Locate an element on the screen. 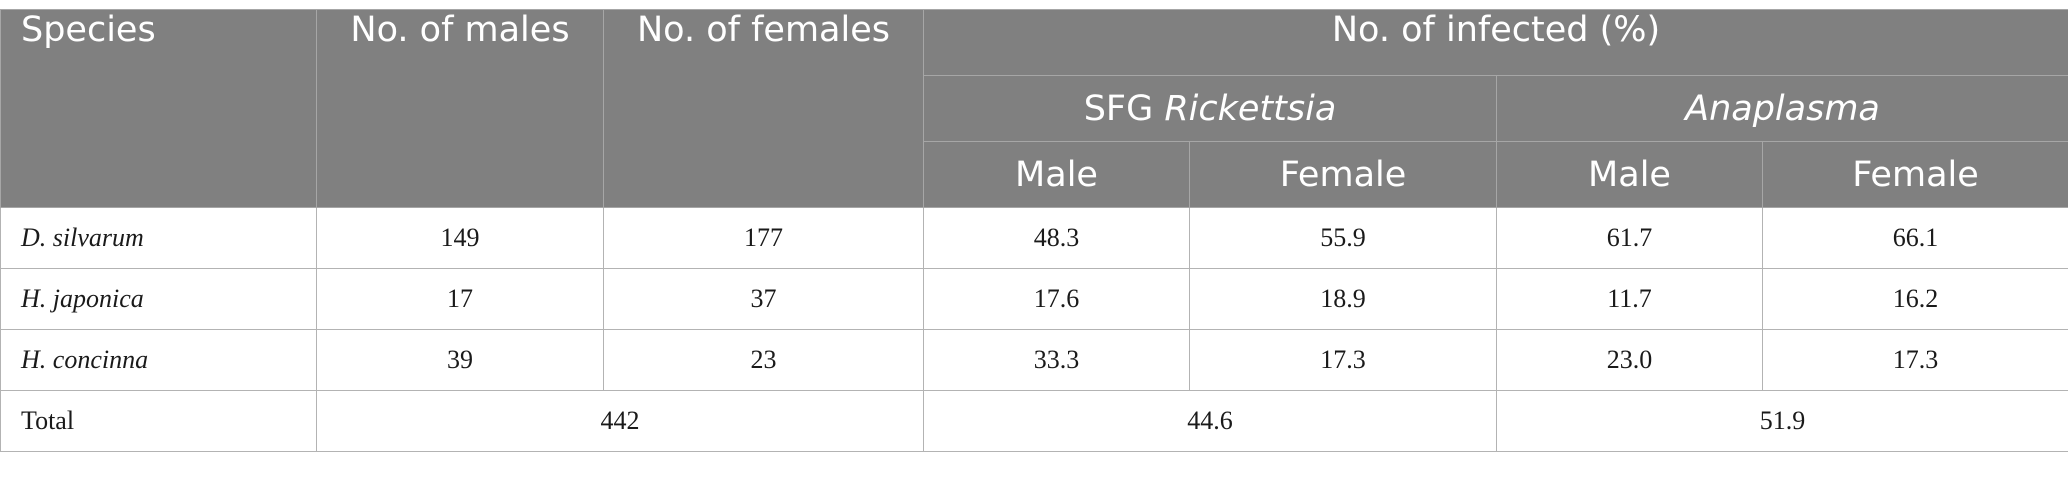 The width and height of the screenshot is (2068, 487). cell-anaplasma-female: 66.1 is located at coordinates (1915, 238).